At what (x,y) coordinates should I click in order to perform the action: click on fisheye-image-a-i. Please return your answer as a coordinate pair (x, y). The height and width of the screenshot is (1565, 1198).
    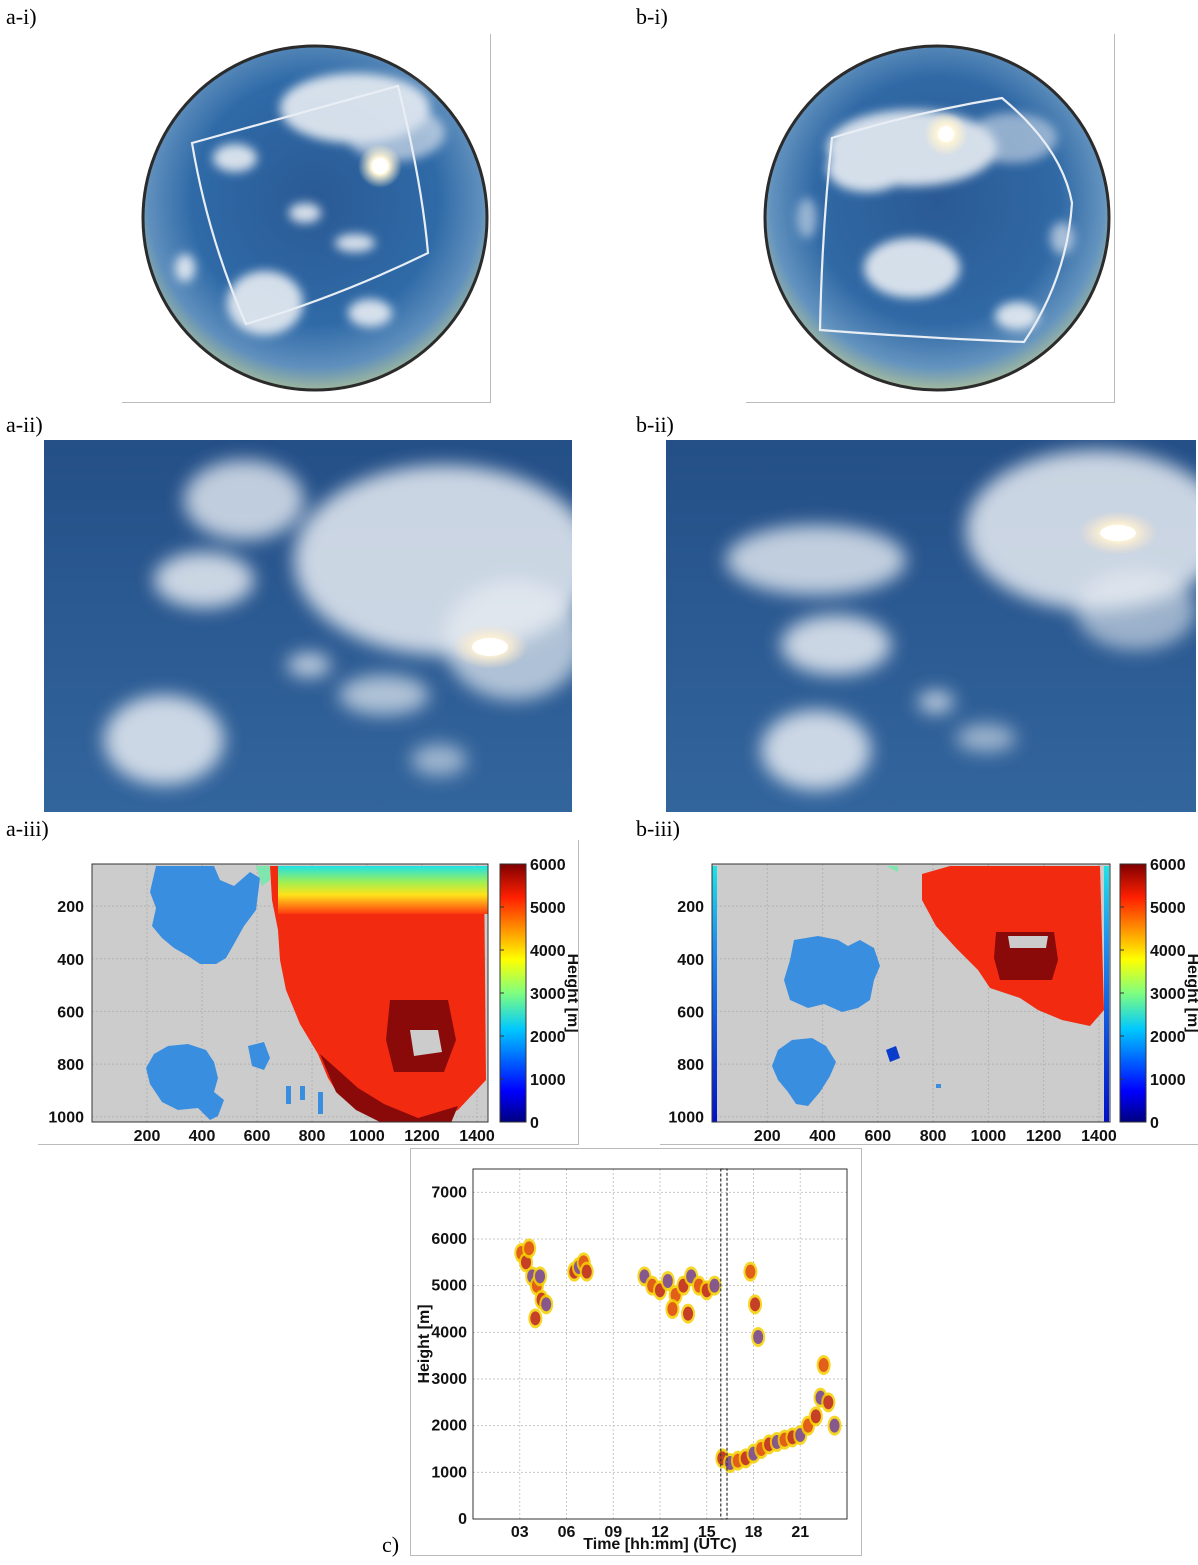
    Looking at the image, I should click on (315, 218).